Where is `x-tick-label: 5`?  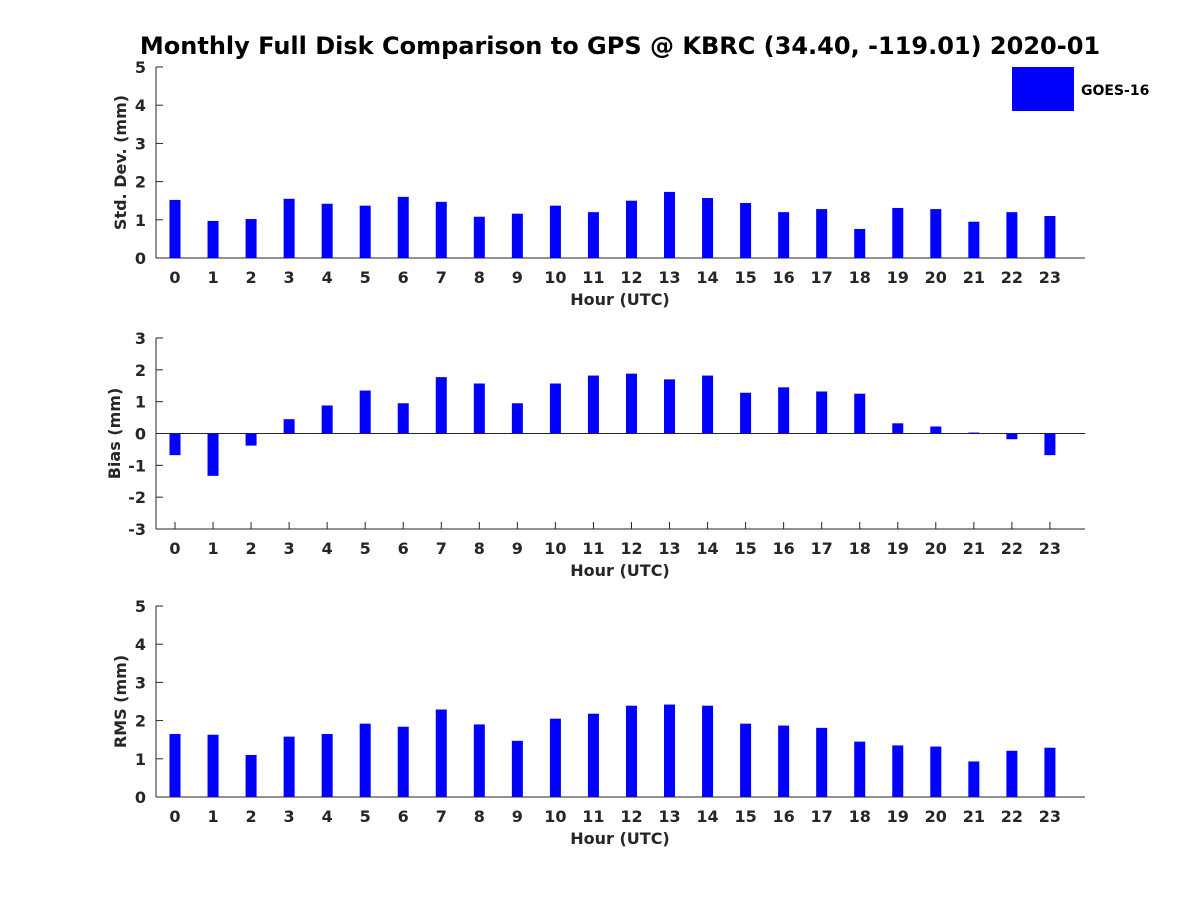
x-tick-label: 5 is located at coordinates (365, 277).